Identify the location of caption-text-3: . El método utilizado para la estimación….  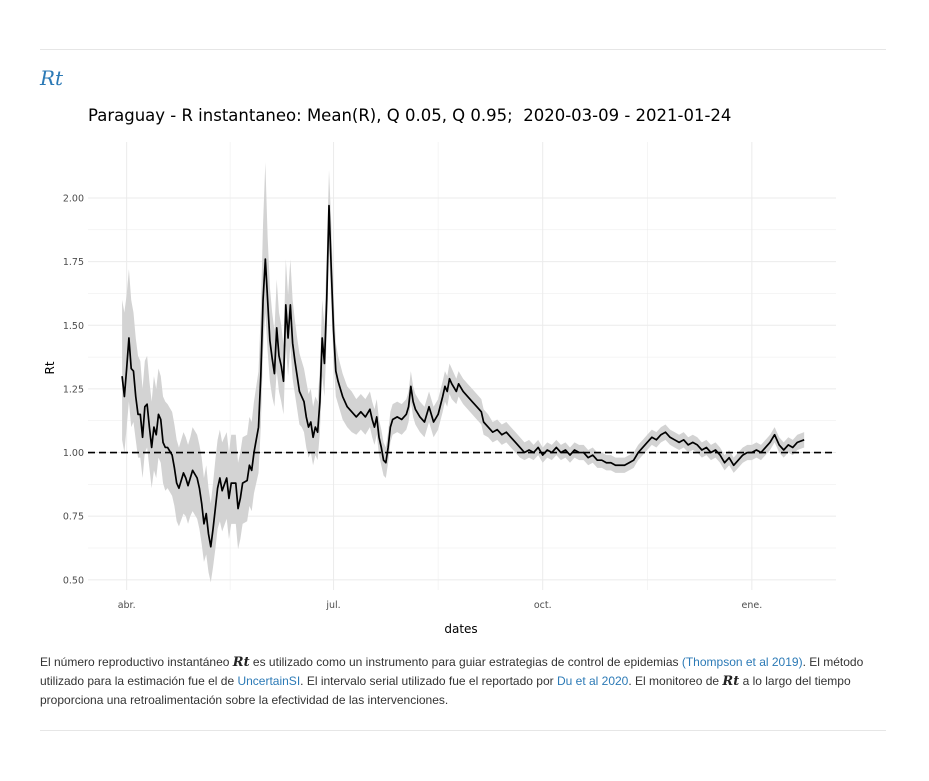
(452, 671).